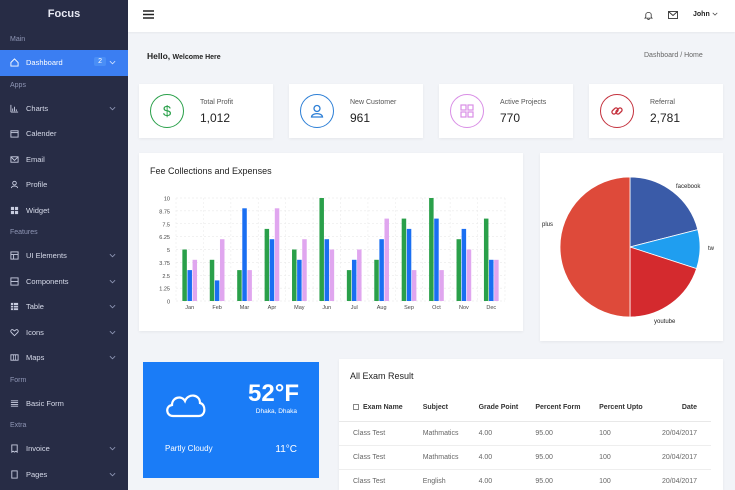 The image size is (735, 490). Describe the element at coordinates (64, 449) in the screenshot. I see `sidebar-item-invoice: Invoice` at that location.